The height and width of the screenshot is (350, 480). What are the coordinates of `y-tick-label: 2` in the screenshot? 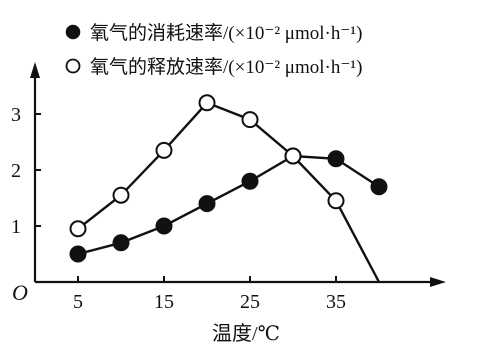 It's located at (16, 171).